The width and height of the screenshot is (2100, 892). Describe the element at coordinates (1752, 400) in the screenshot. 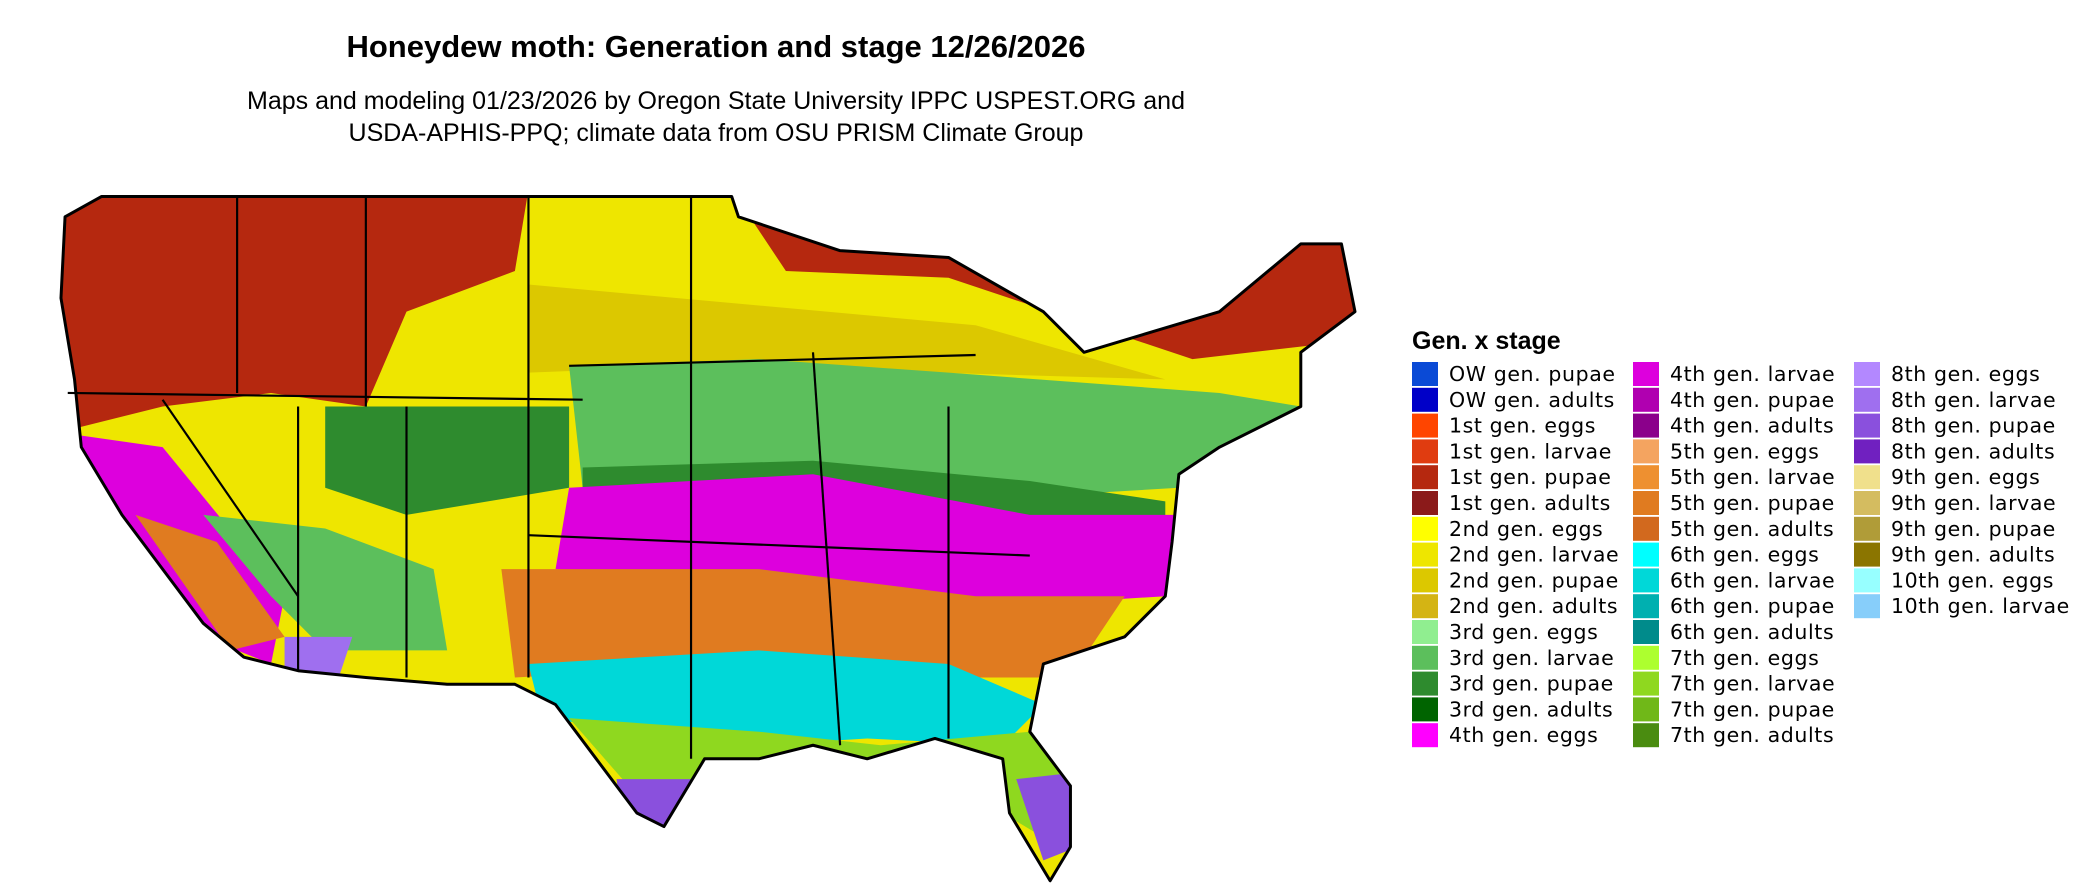

I see `legend-label: 4th gen. pupae` at that location.